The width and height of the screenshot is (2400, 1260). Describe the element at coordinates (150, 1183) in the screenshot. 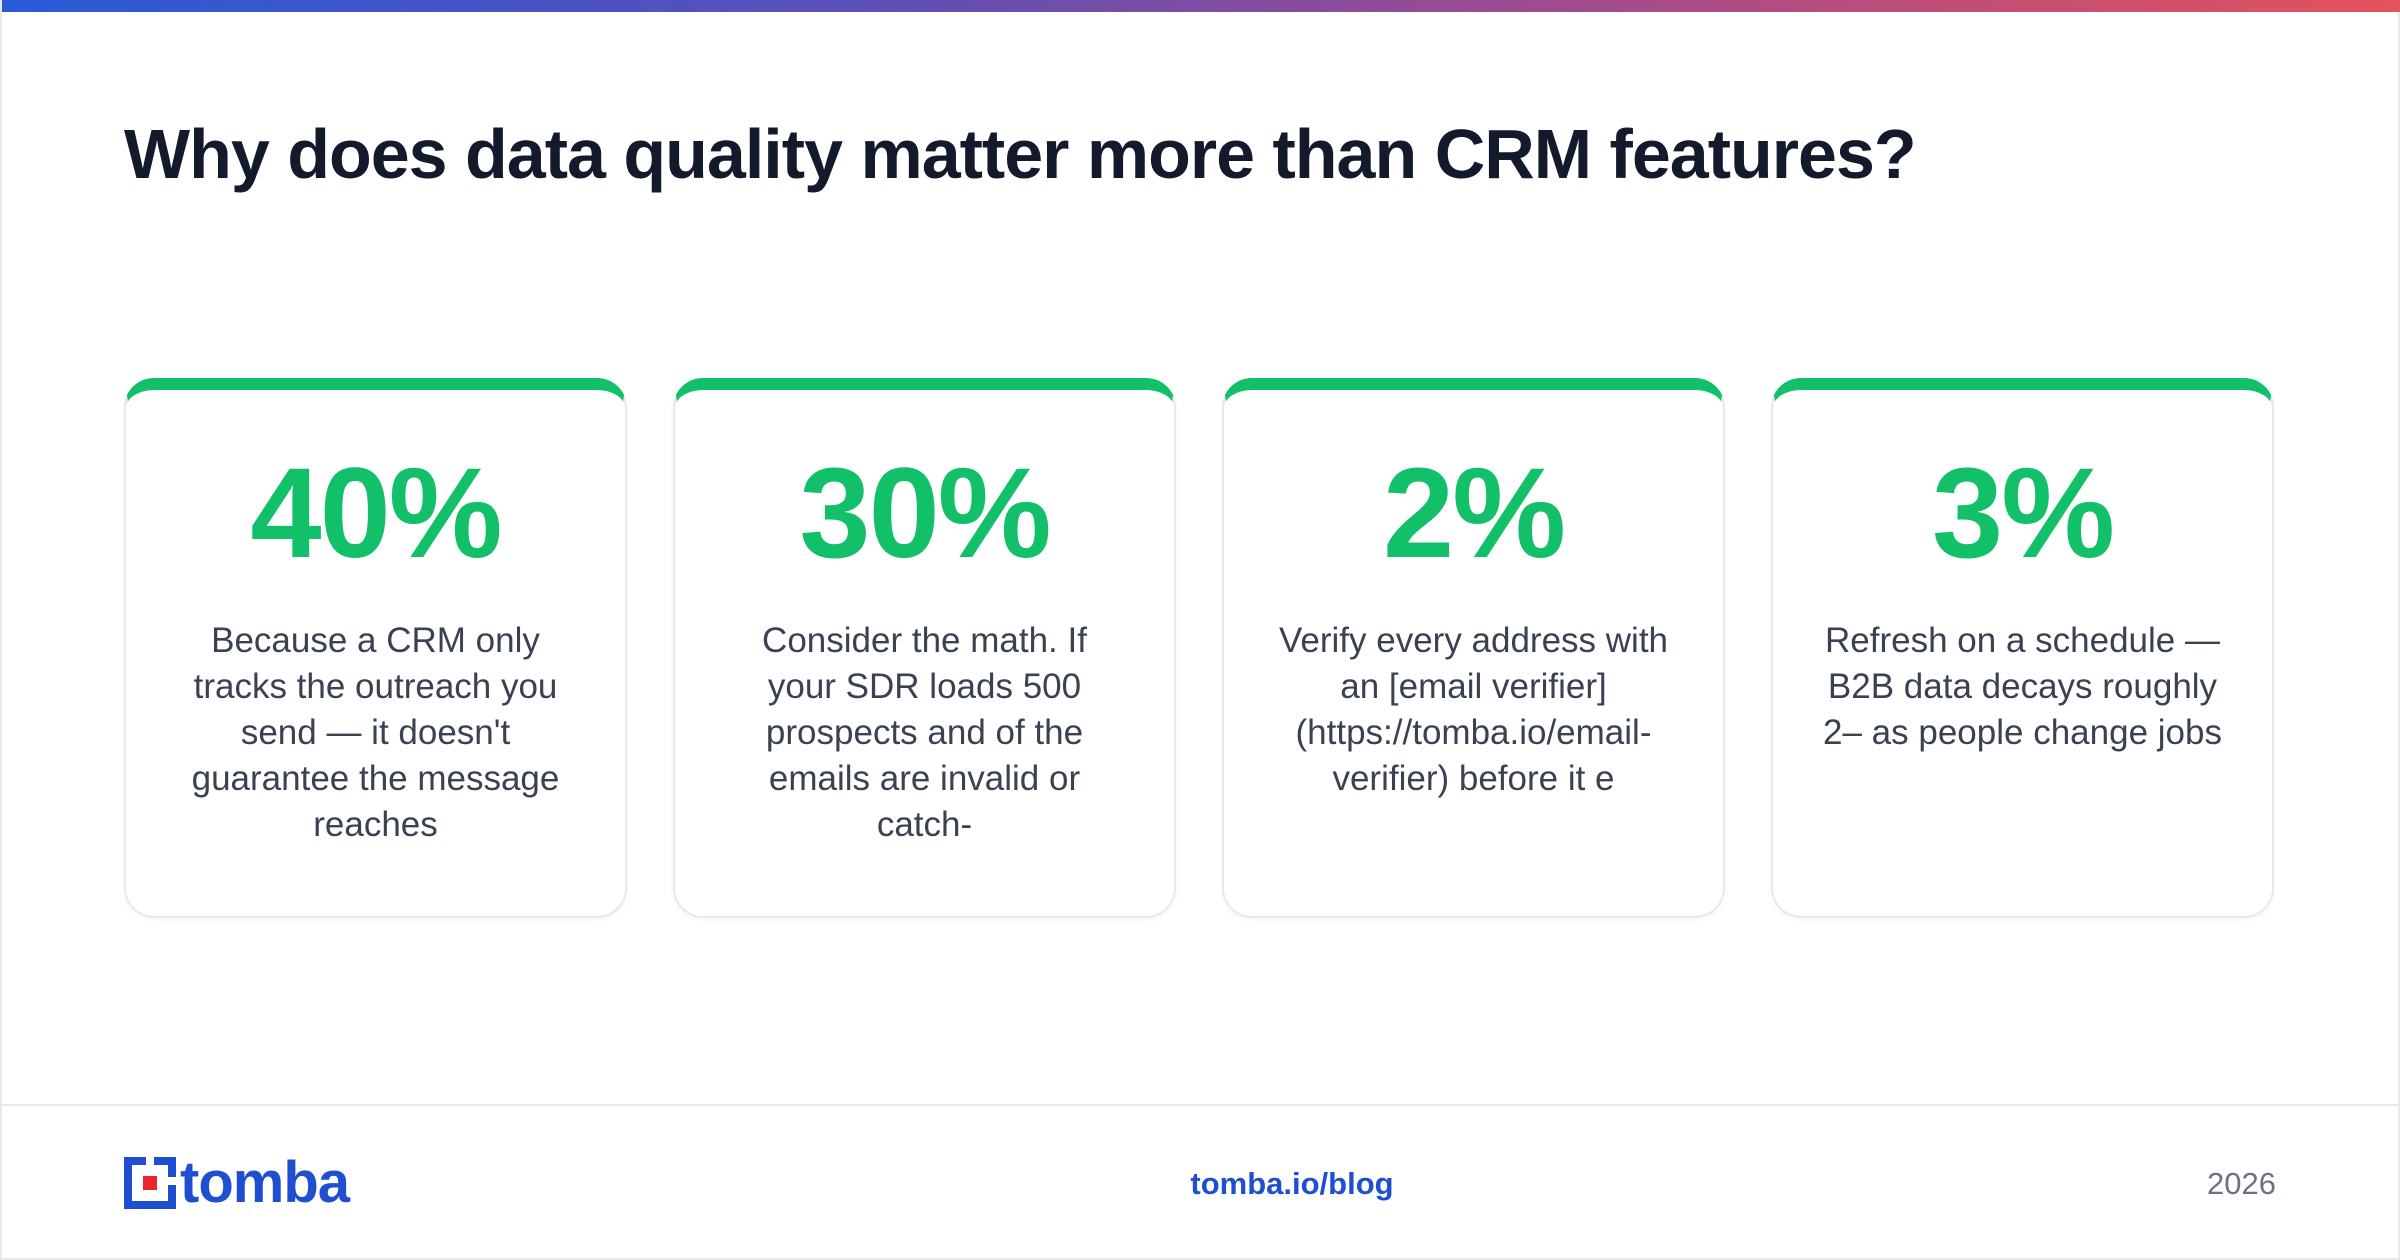

I see `tomba-logo-icon` at that location.